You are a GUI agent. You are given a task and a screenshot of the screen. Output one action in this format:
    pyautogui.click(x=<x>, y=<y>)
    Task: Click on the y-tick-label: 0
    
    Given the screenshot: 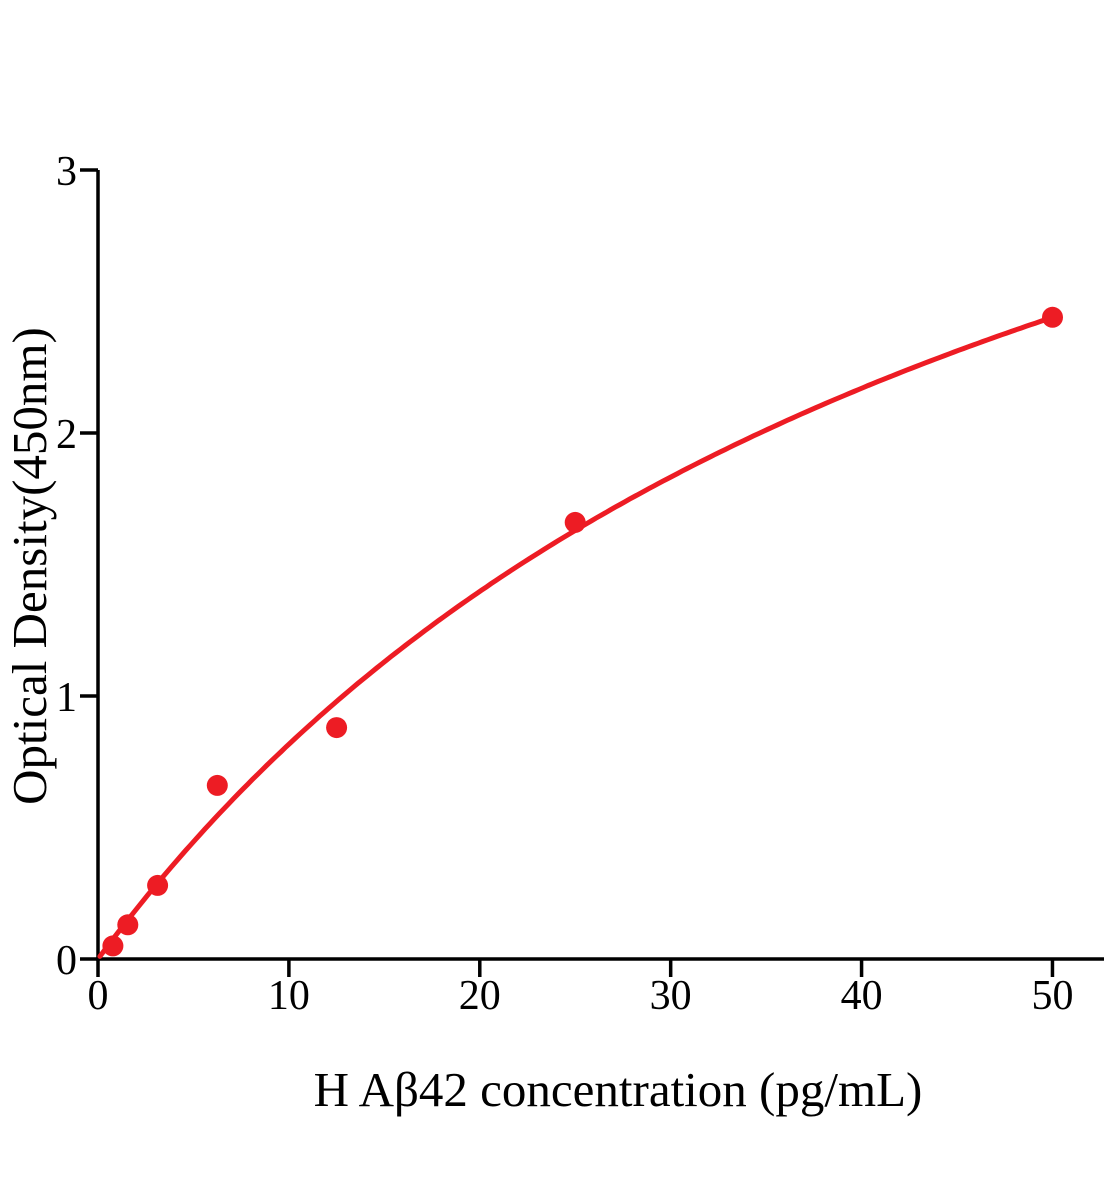 What is the action you would take?
    pyautogui.click(x=66, y=961)
    